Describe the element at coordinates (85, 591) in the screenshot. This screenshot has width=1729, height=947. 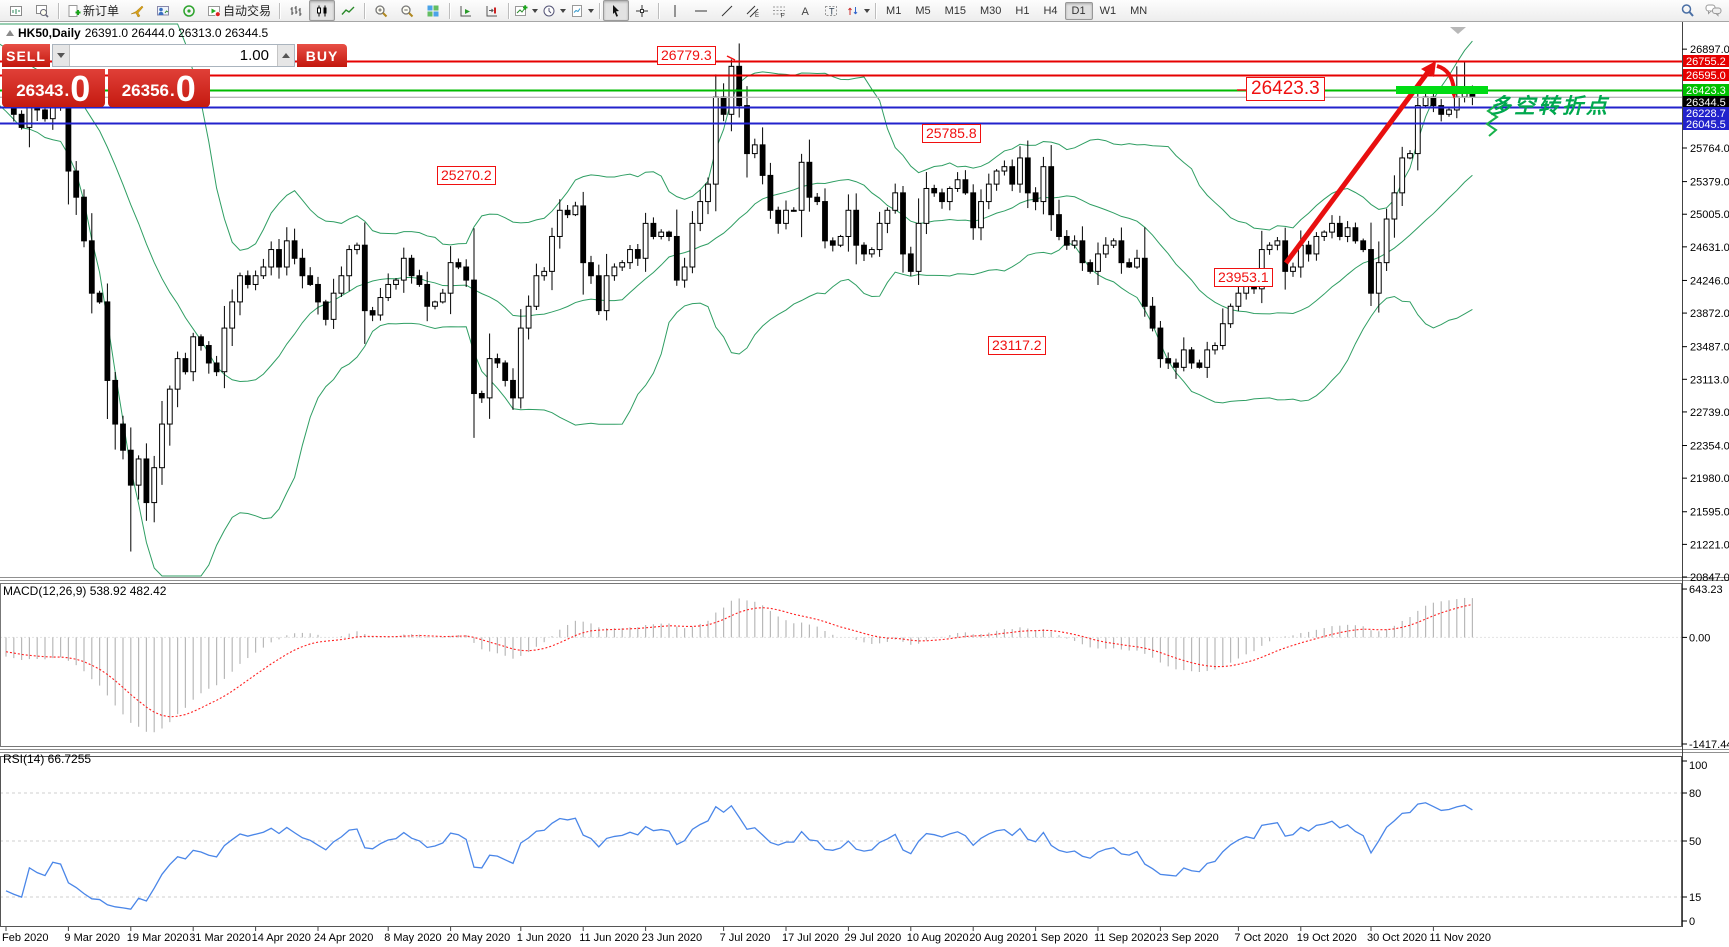
I see `macd-label: MACD(12,26,9) 538.92 482.42` at that location.